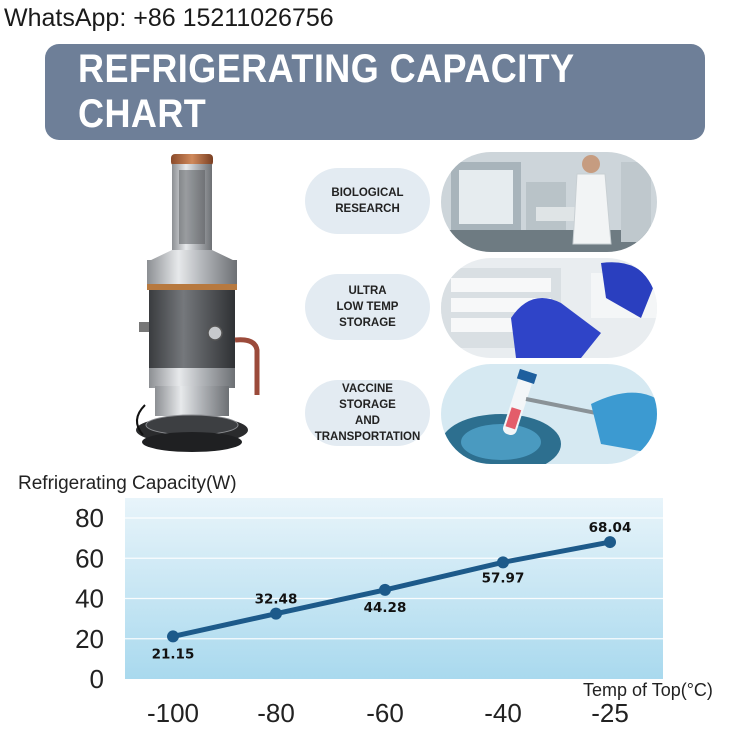 The height and width of the screenshot is (750, 750). What do you see at coordinates (367, 413) in the screenshot?
I see `application-label: VACCINE STORAGE AND TRANSPORTATION` at bounding box center [367, 413].